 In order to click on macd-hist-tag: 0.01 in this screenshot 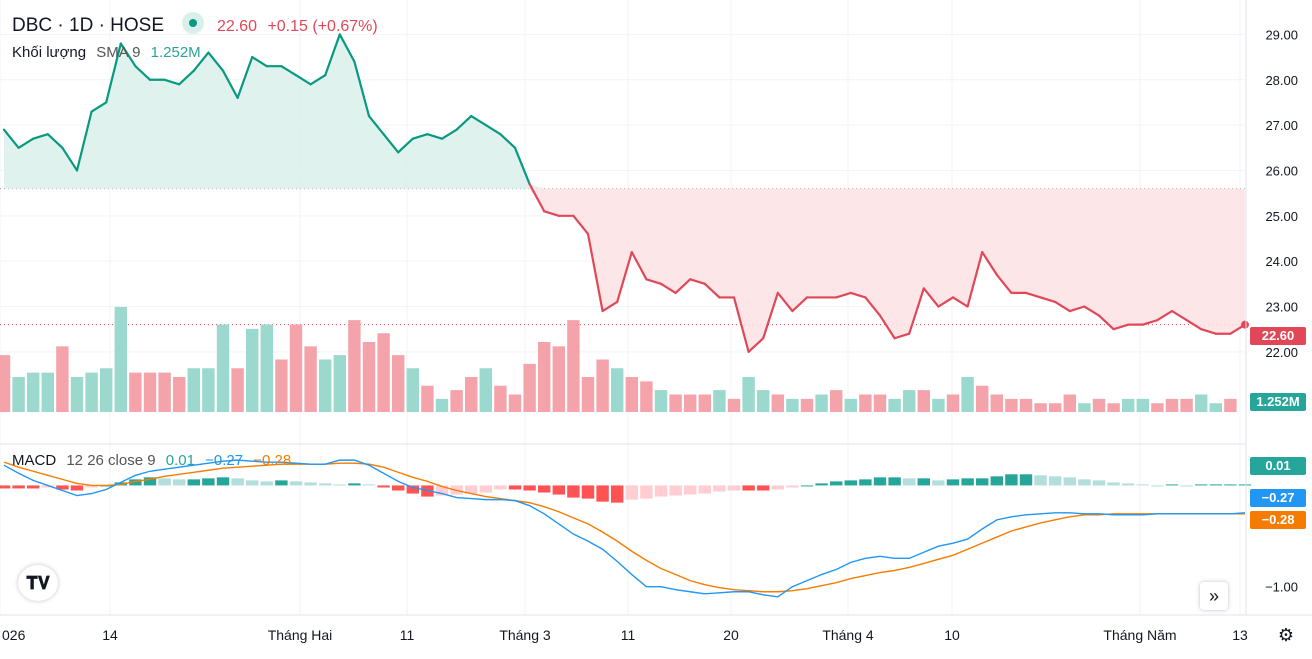, I will do `click(1278, 466)`.